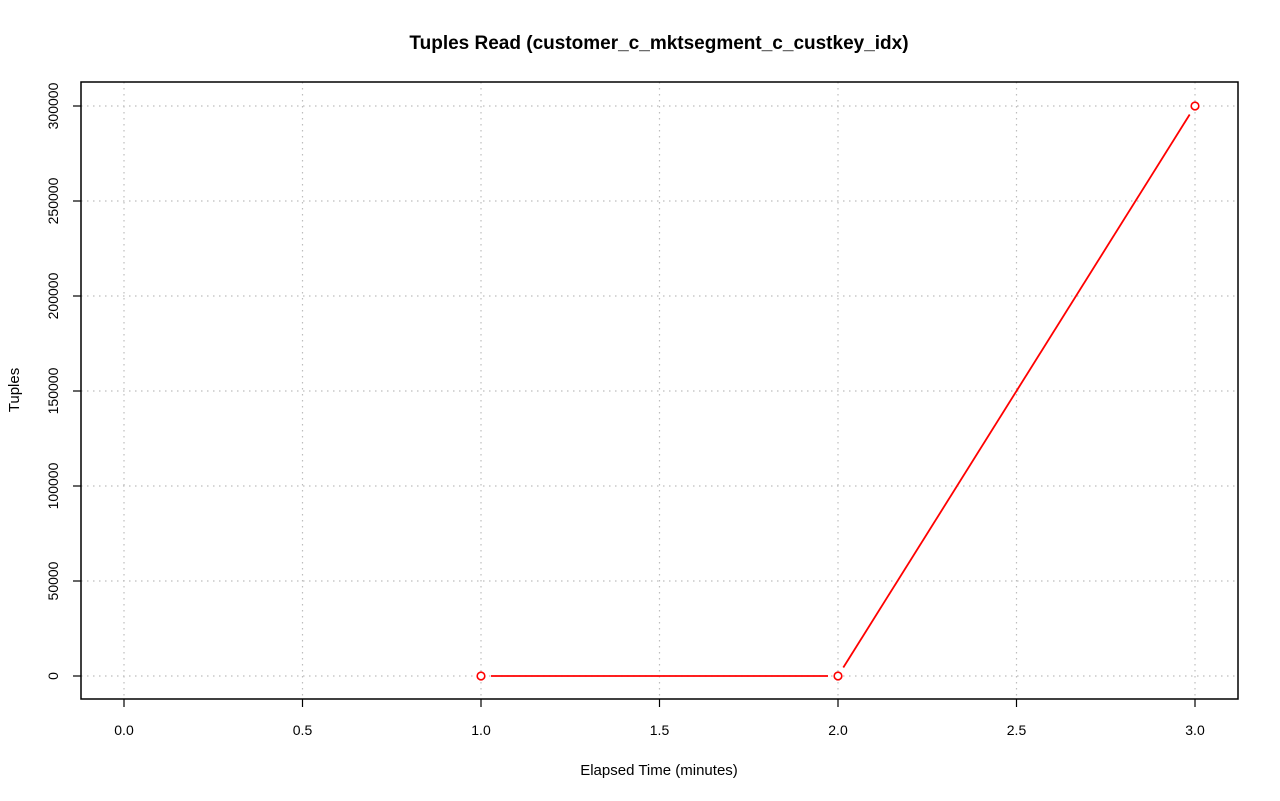  What do you see at coordinates (660, 730) in the screenshot?
I see `x-tick-label: 1.5` at bounding box center [660, 730].